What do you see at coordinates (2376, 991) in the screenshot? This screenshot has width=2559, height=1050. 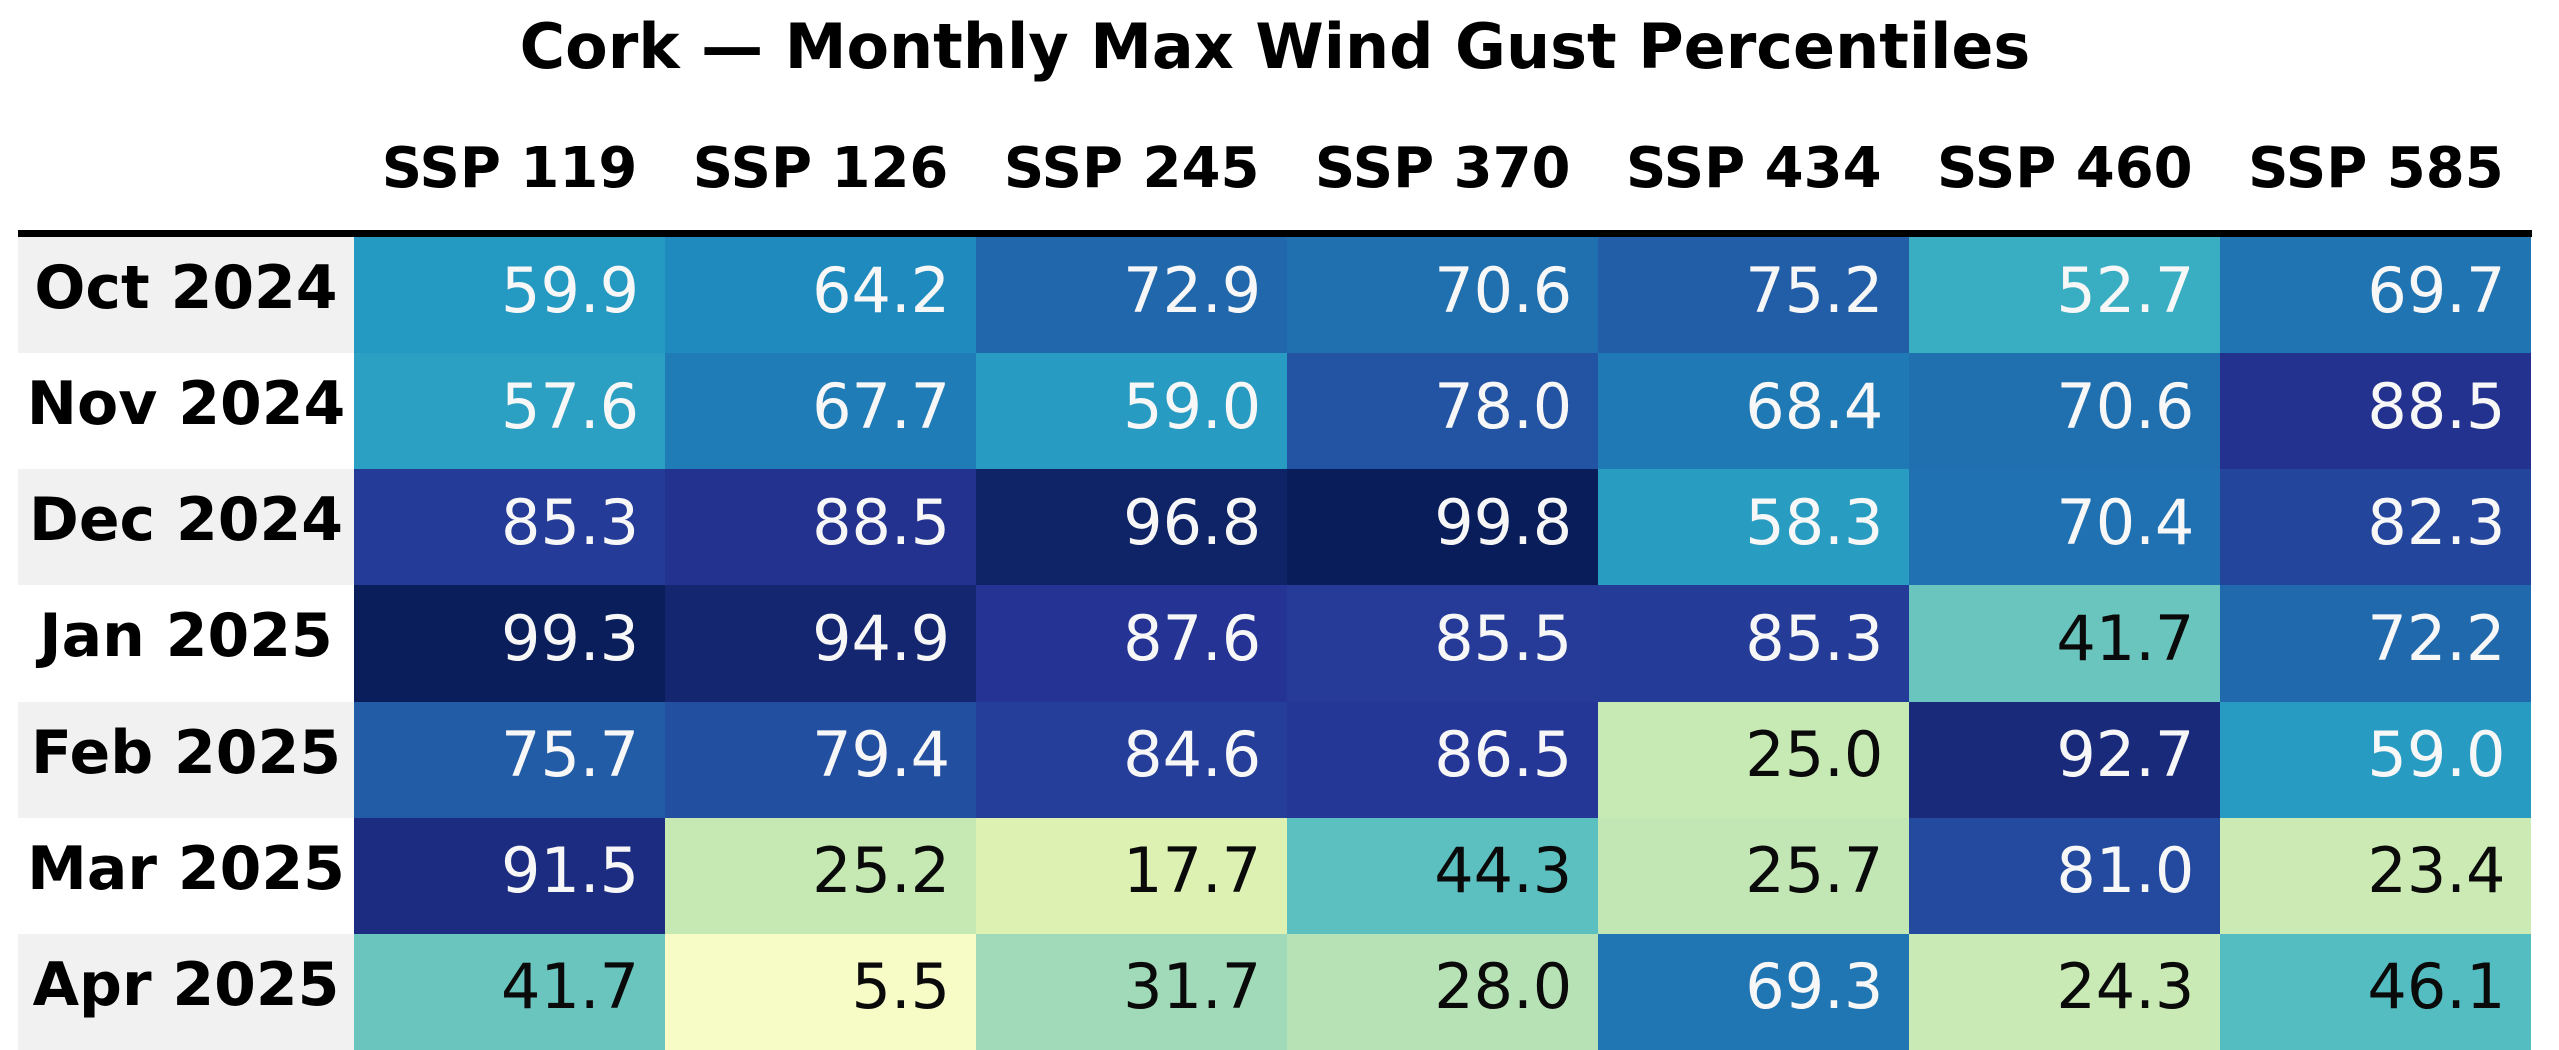 I see `heatmap-cell: 46.1` at bounding box center [2376, 991].